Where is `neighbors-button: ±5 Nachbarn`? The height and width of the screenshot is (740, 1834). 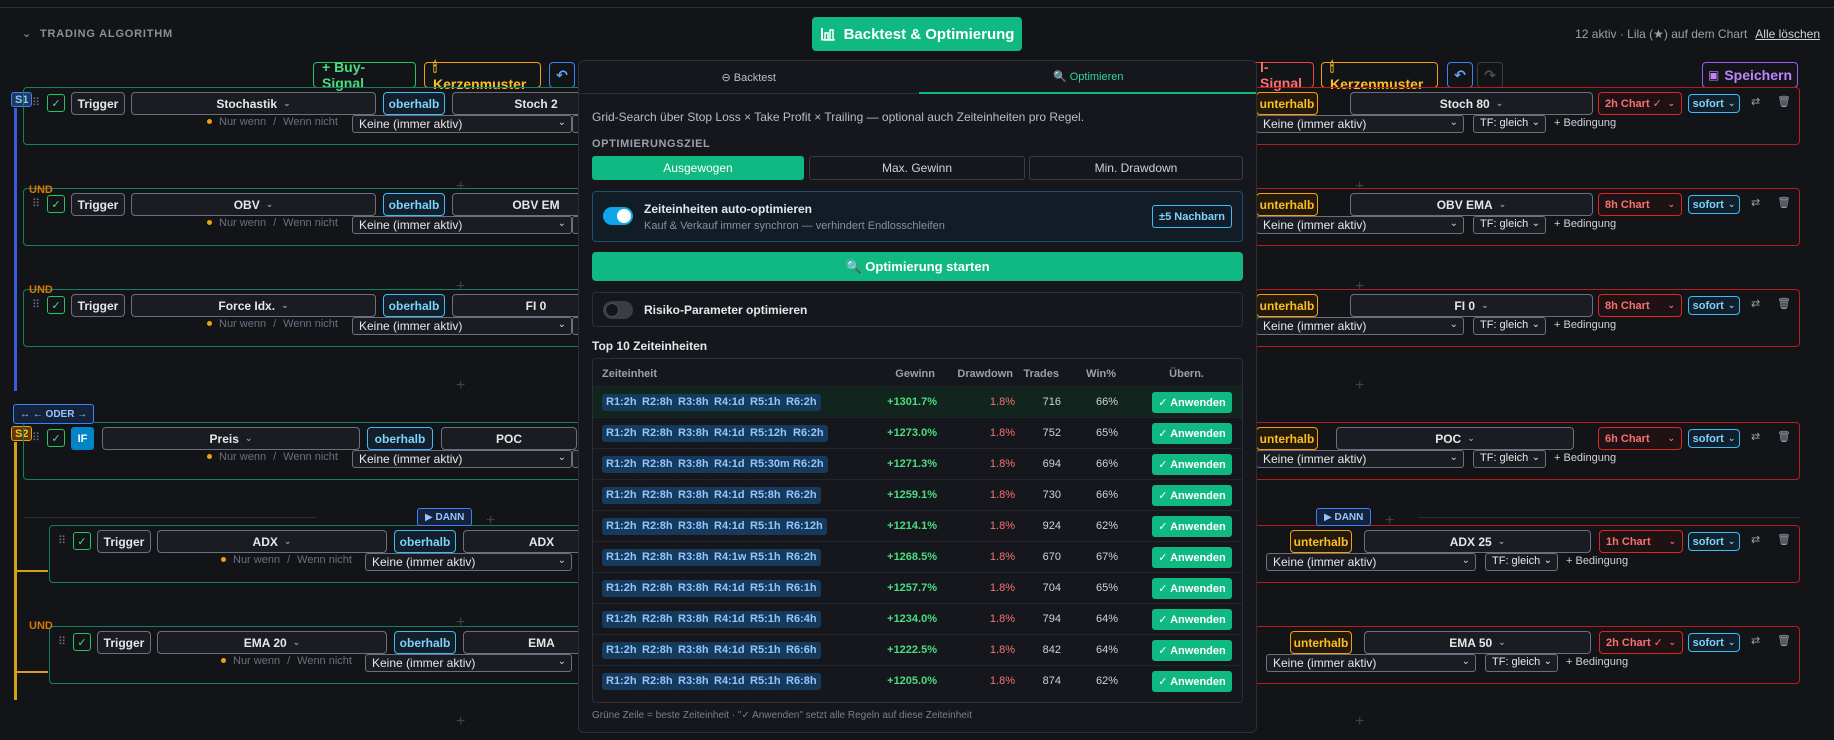
neighbors-button: ±5 Nachbarn is located at coordinates (1192, 216).